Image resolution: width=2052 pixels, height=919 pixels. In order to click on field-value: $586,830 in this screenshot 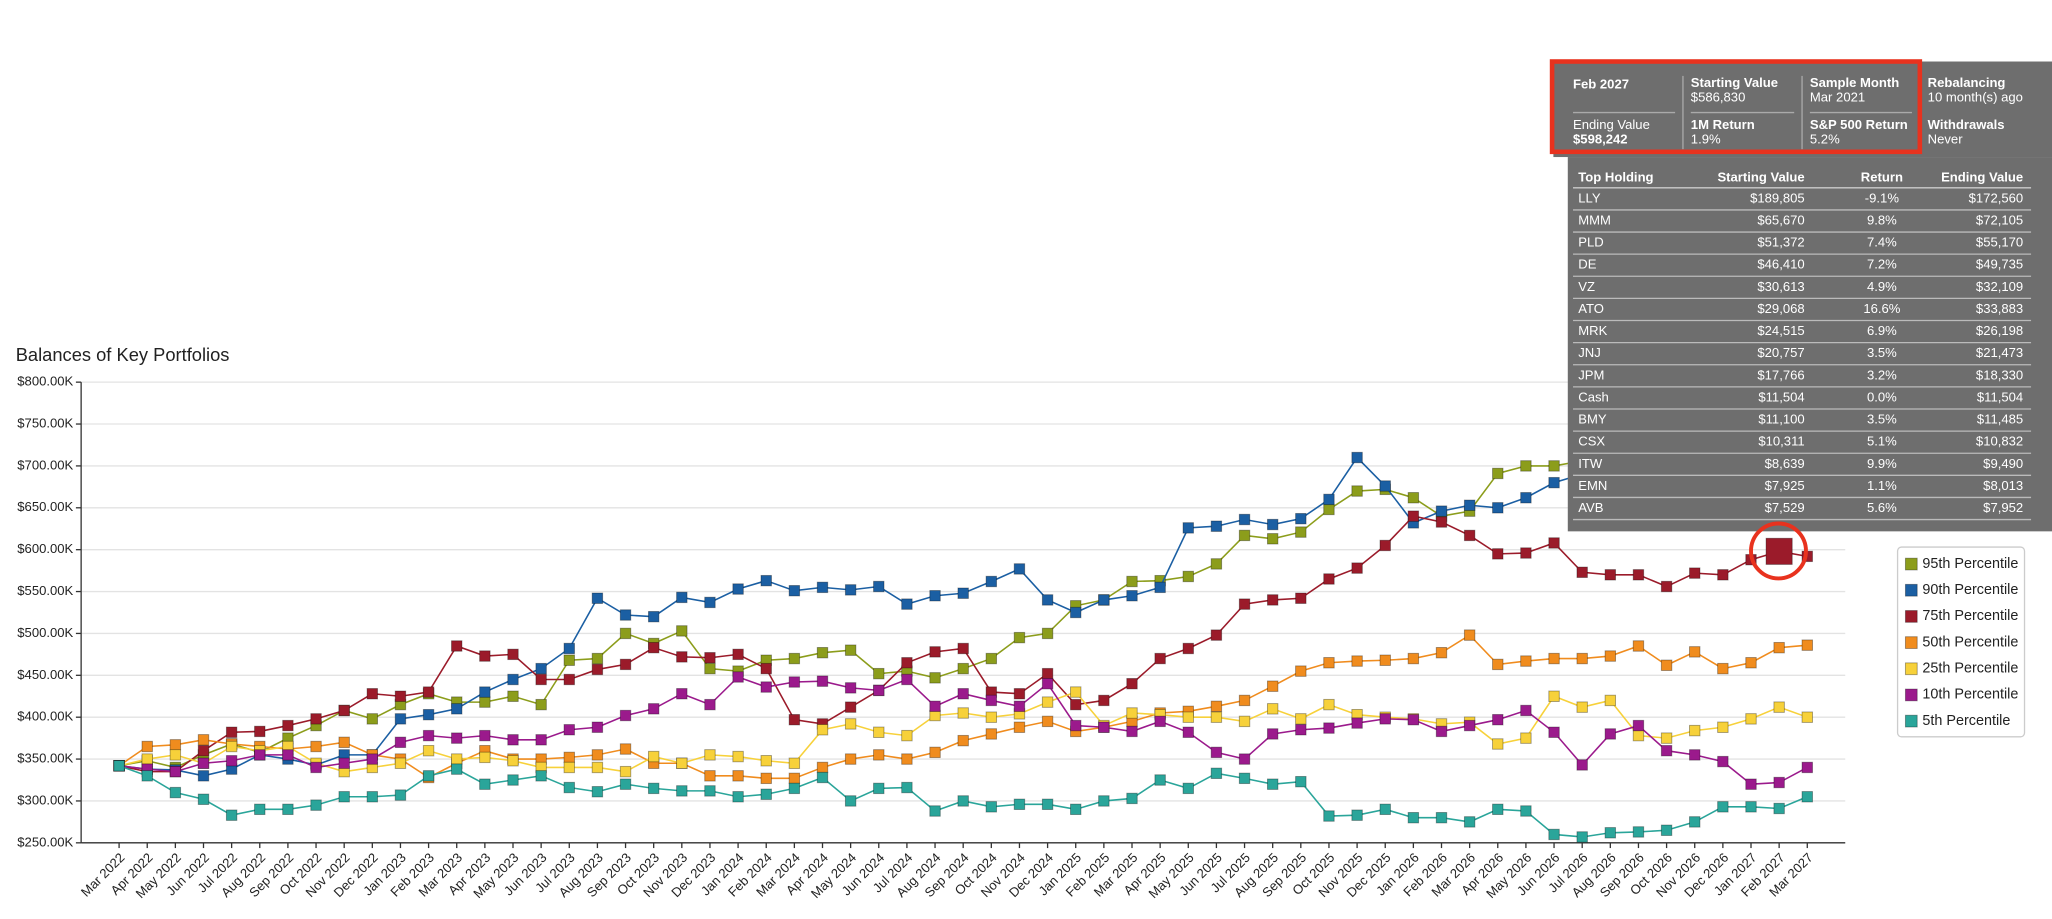, I will do `click(1718, 97)`.